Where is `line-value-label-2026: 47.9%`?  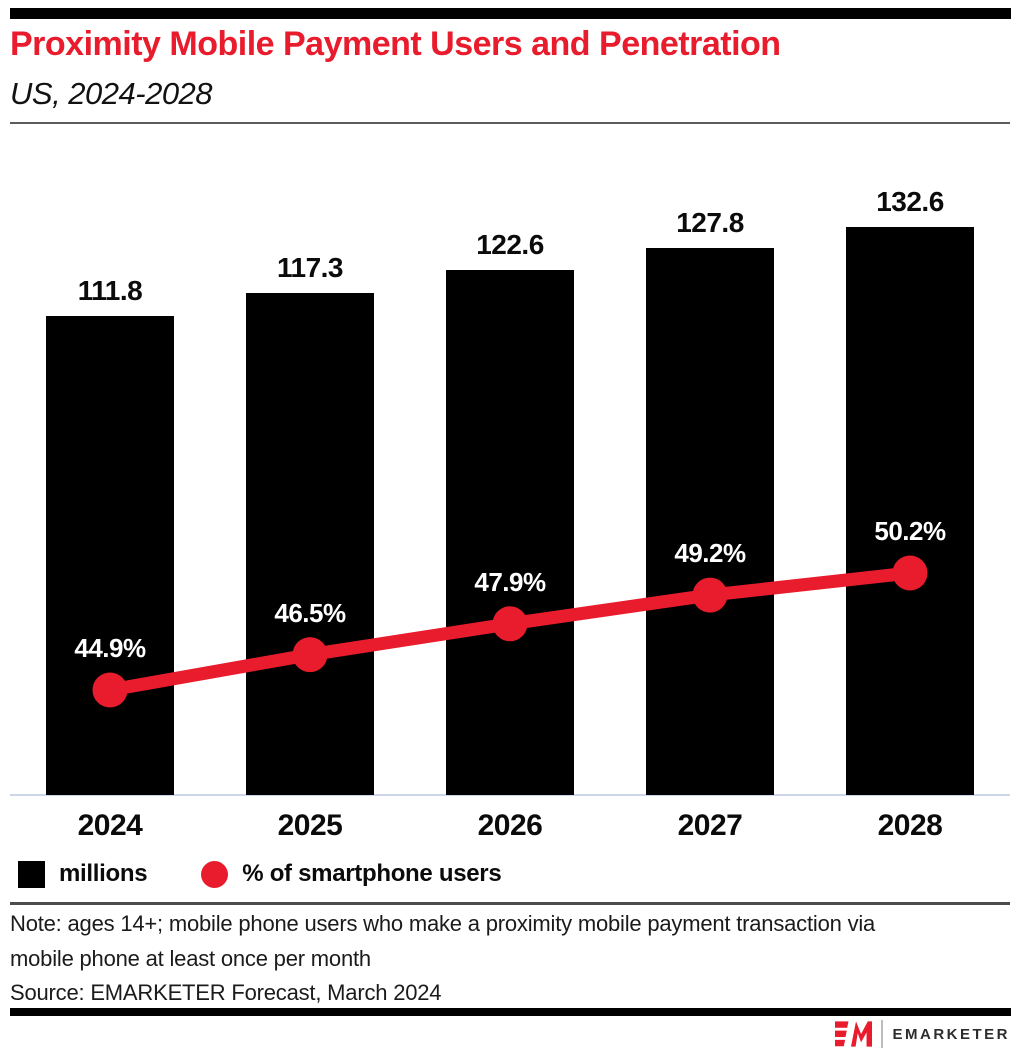 line-value-label-2026: 47.9% is located at coordinates (510, 581).